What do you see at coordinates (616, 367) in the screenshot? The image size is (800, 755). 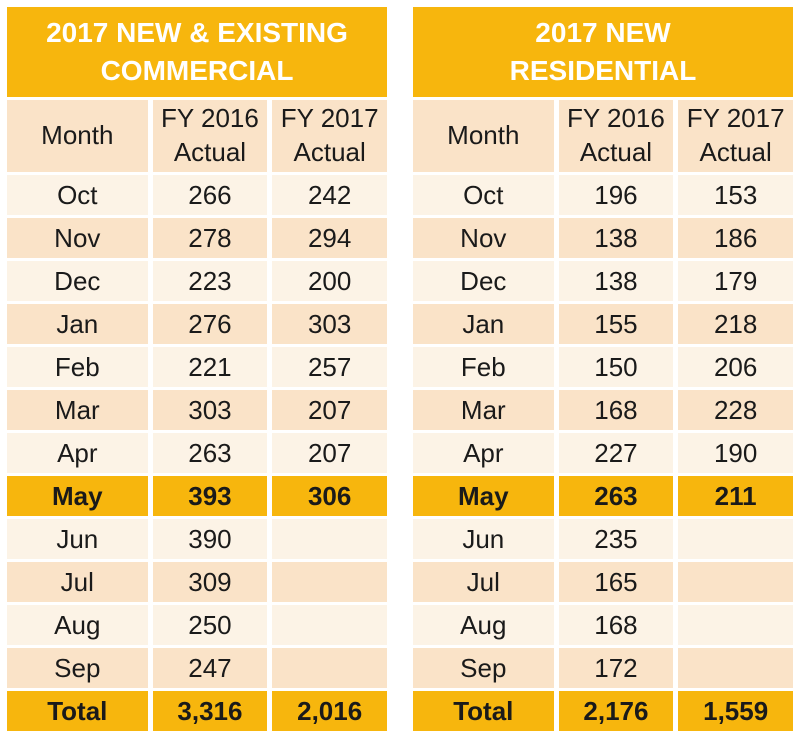 I see `value-cell: 150` at bounding box center [616, 367].